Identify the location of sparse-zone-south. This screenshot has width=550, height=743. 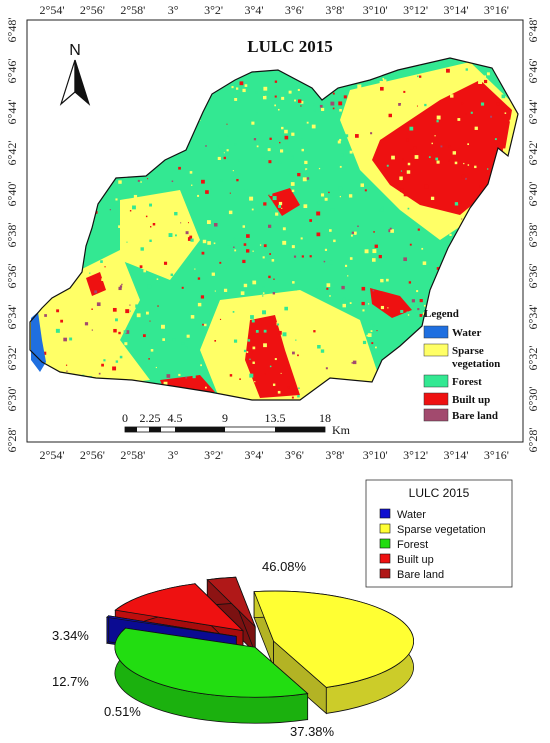
(290, 345).